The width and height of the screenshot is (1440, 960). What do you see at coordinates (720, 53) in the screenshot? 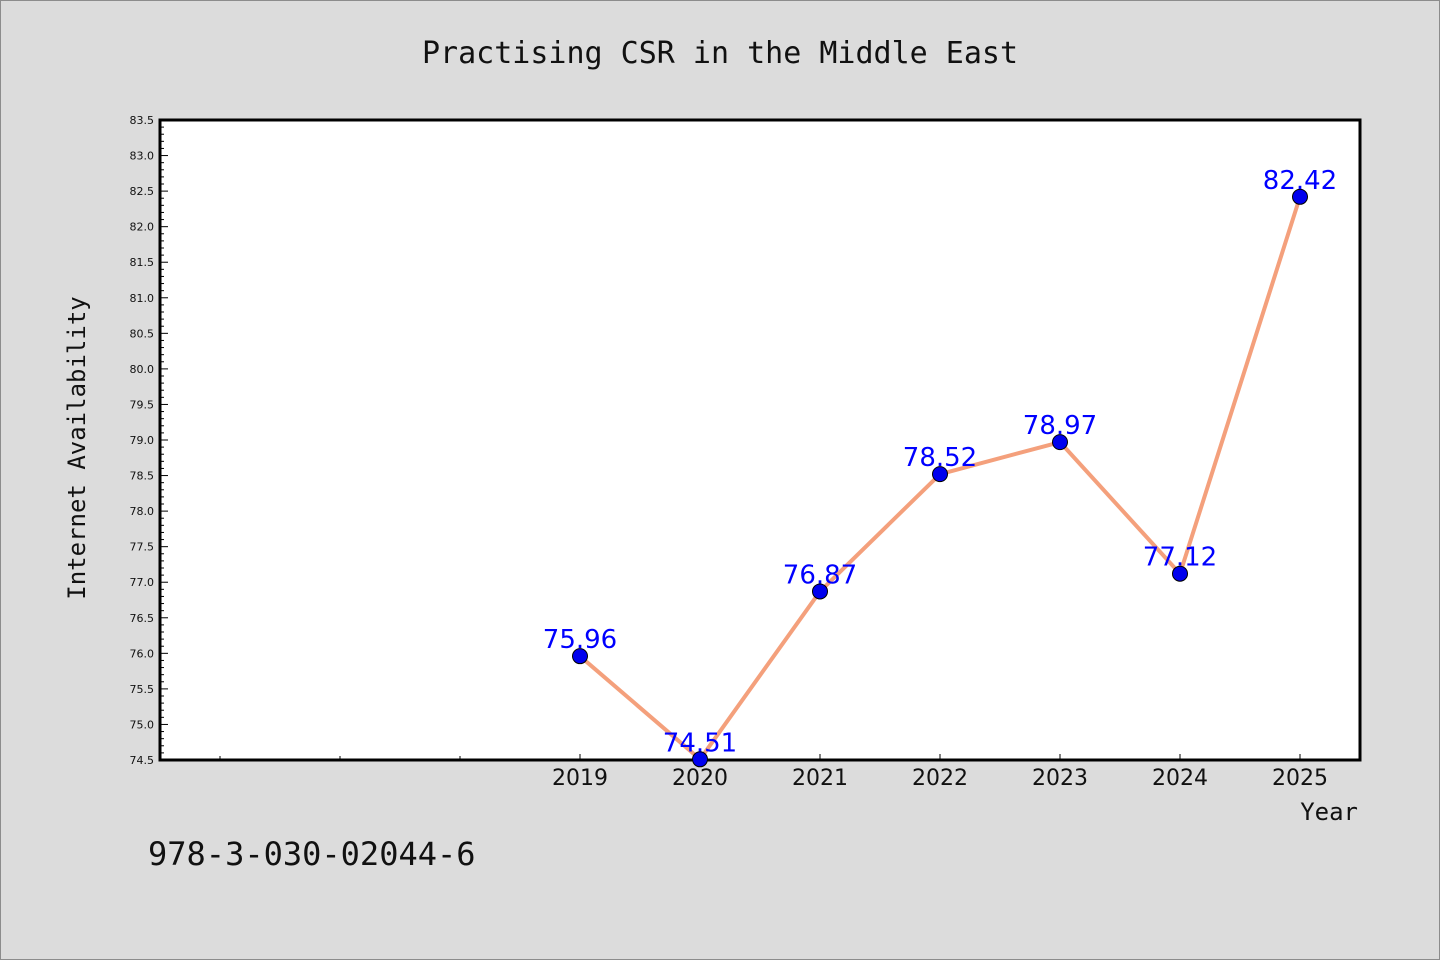
I see `chart-title: Practising CSR in the Middle East` at bounding box center [720, 53].